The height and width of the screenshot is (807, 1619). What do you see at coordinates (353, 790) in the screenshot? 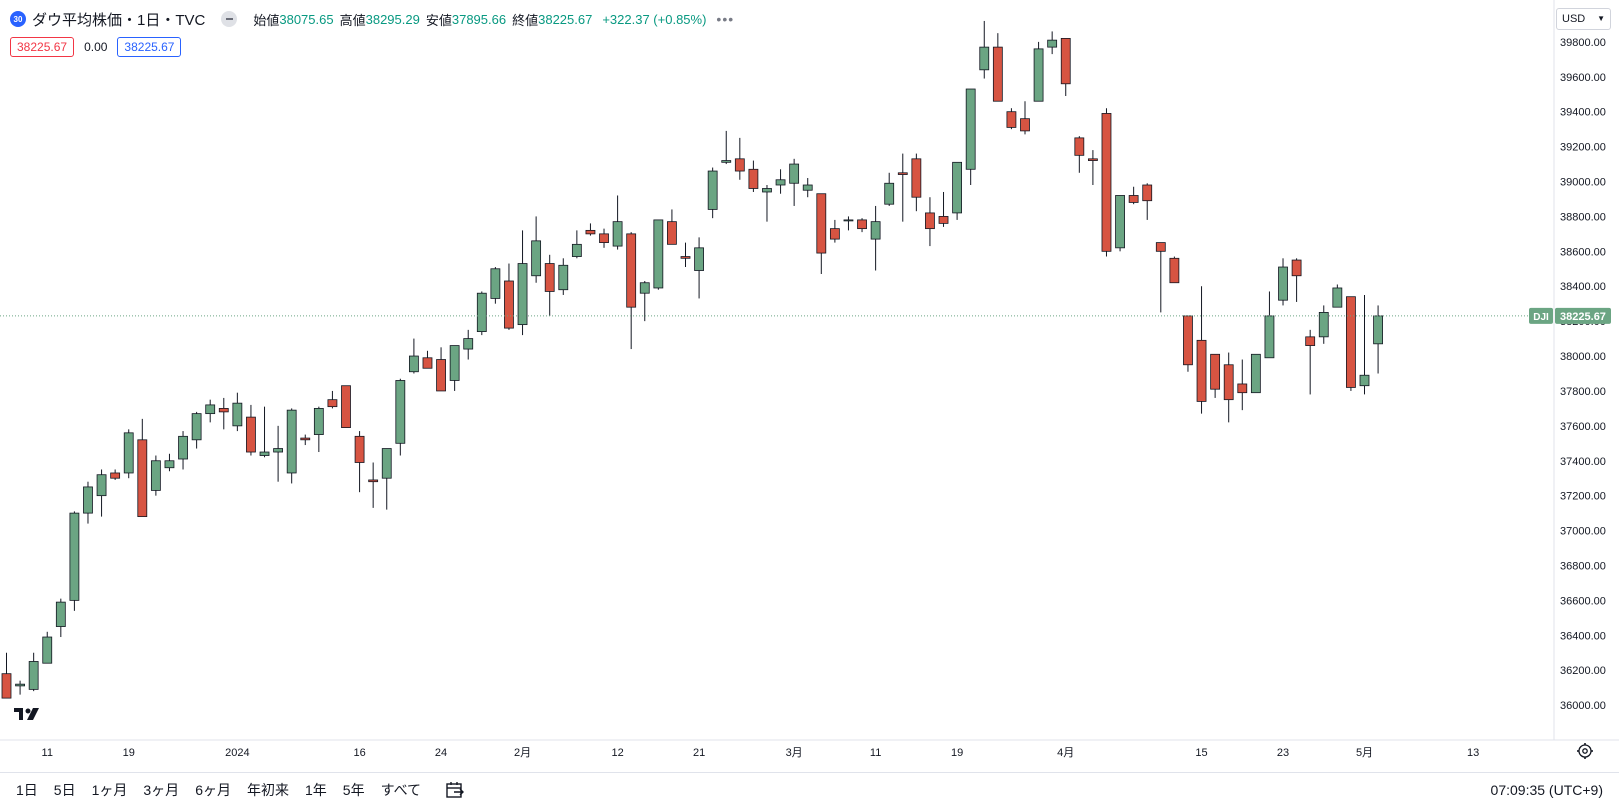
I see `range-5y: 5年` at bounding box center [353, 790].